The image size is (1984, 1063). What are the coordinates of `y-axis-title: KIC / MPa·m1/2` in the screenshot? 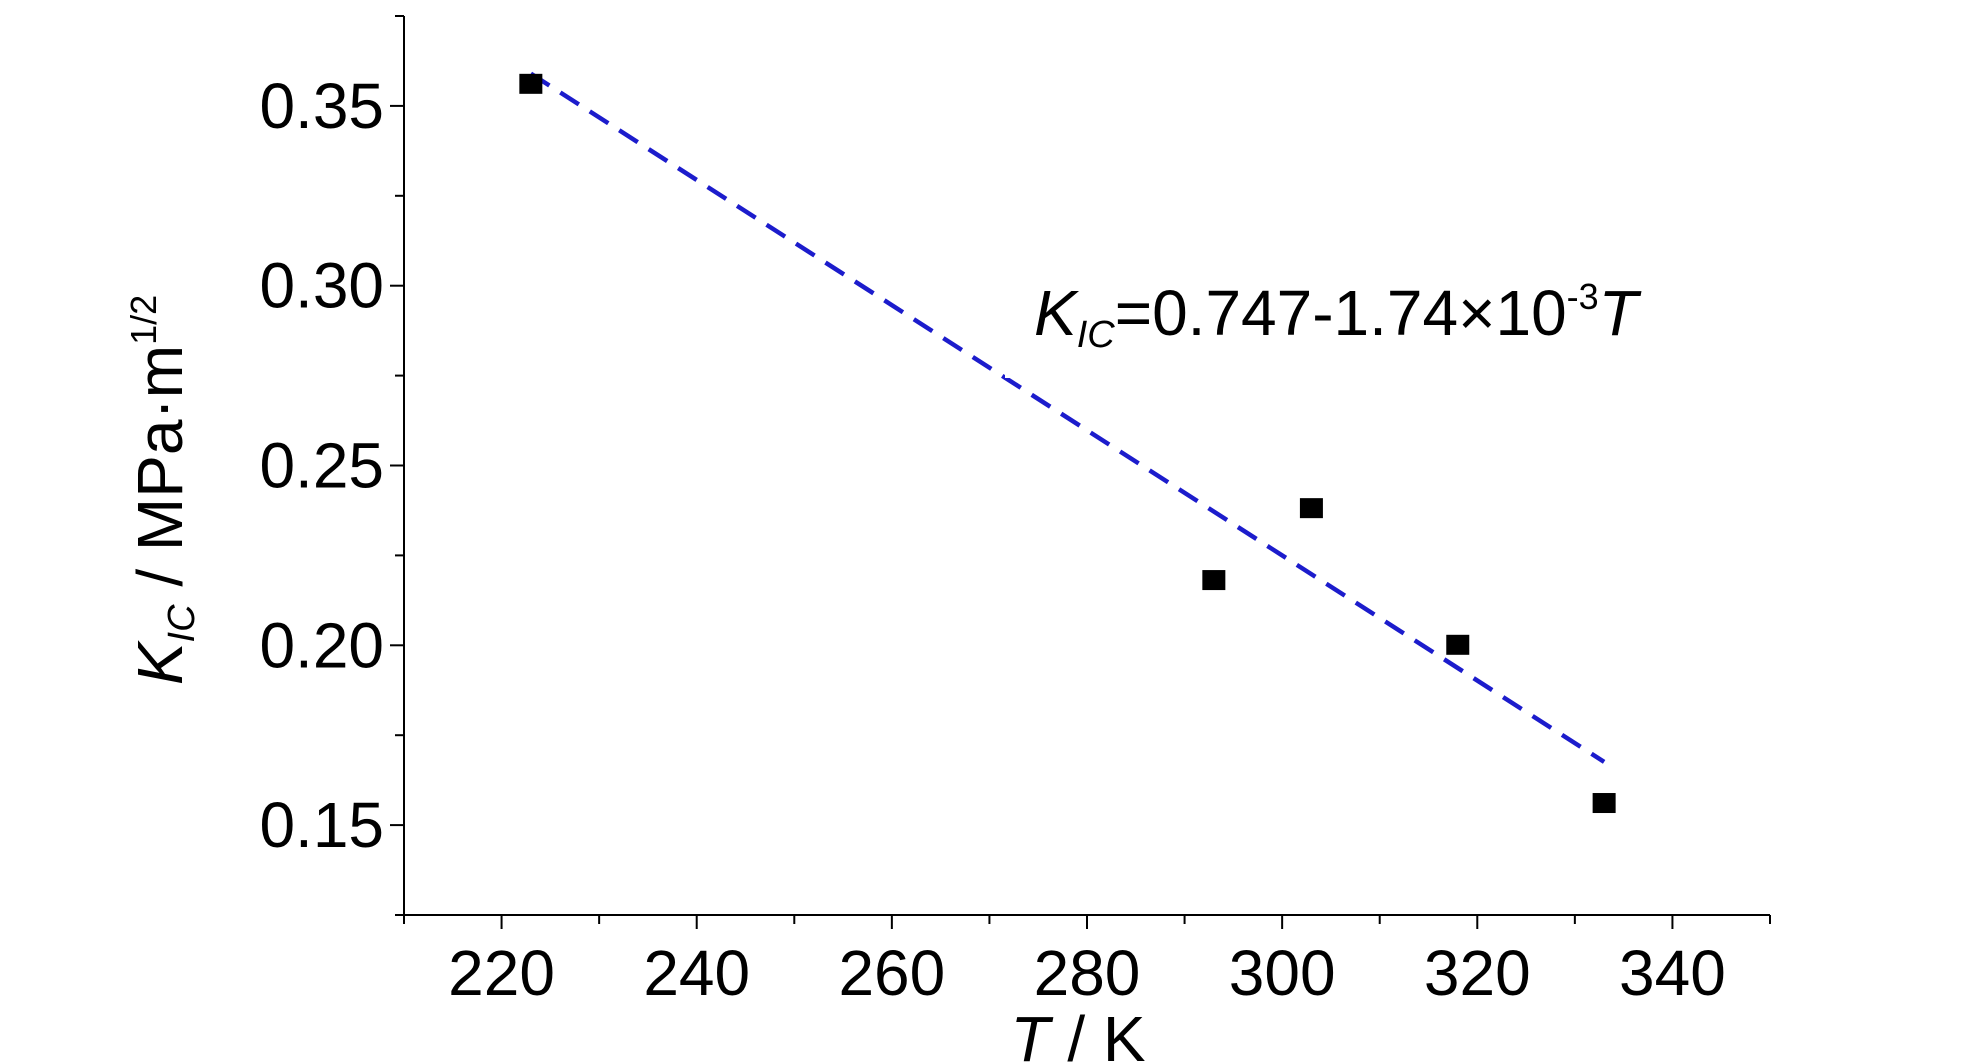 It's located at (163, 490).